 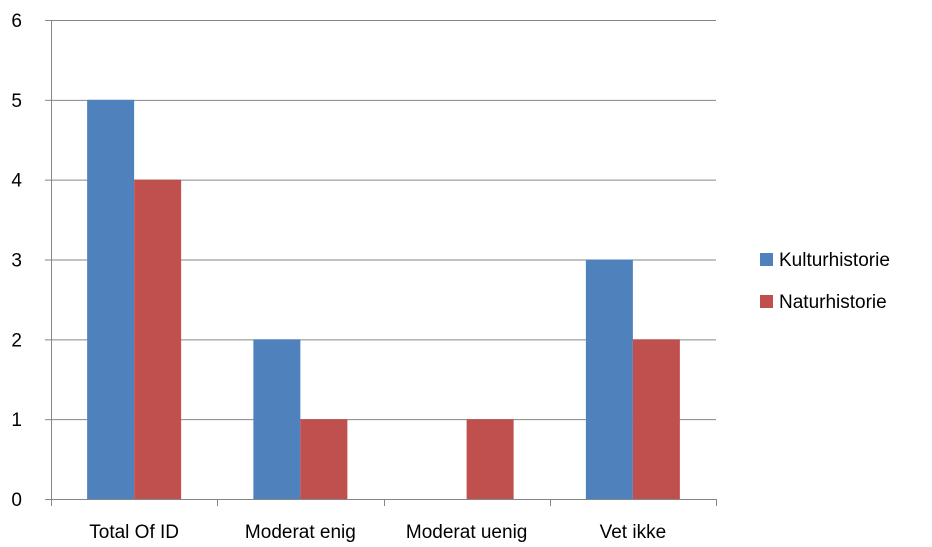 What do you see at coordinates (633, 532) in the screenshot?
I see `x-tick-label: Vet ikke` at bounding box center [633, 532].